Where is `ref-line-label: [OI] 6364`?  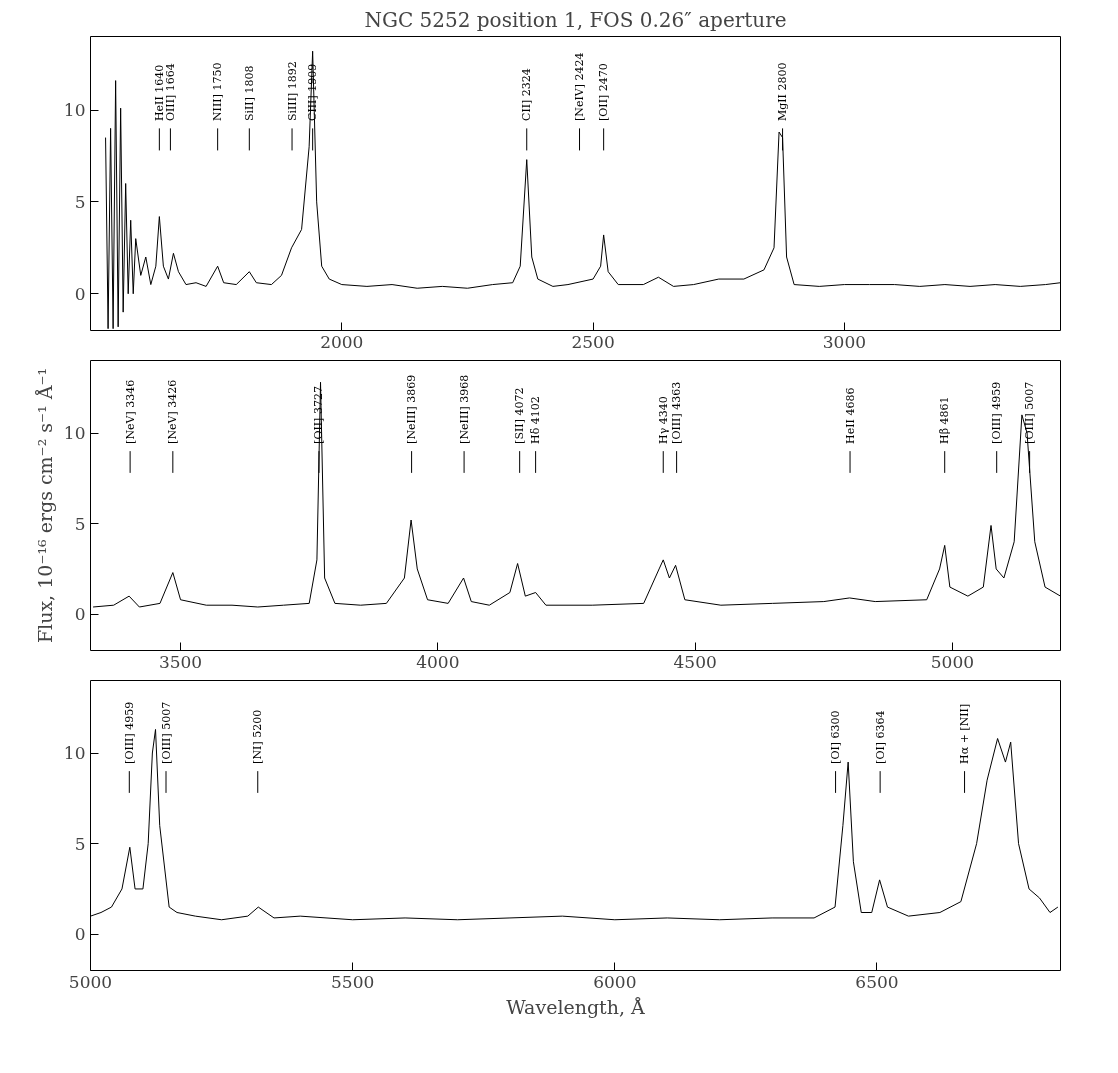
ref-line-label: [OI] 6364 is located at coordinates (880, 737).